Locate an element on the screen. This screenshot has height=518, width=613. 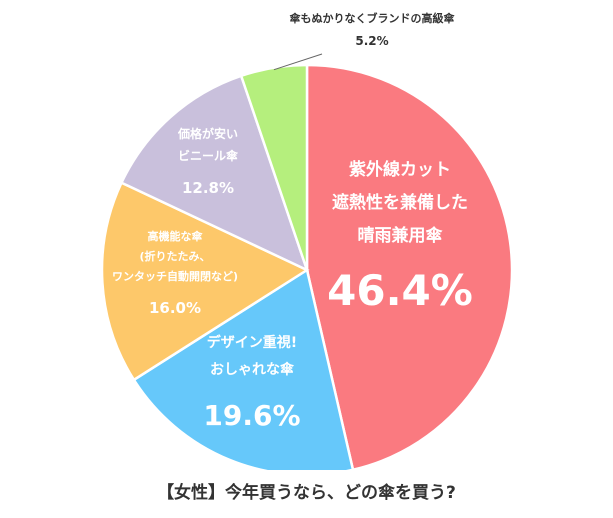
slice-label: 紫外線カット遮熱性を兼備した晴雨兼用傘 is located at coordinates (400, 202).